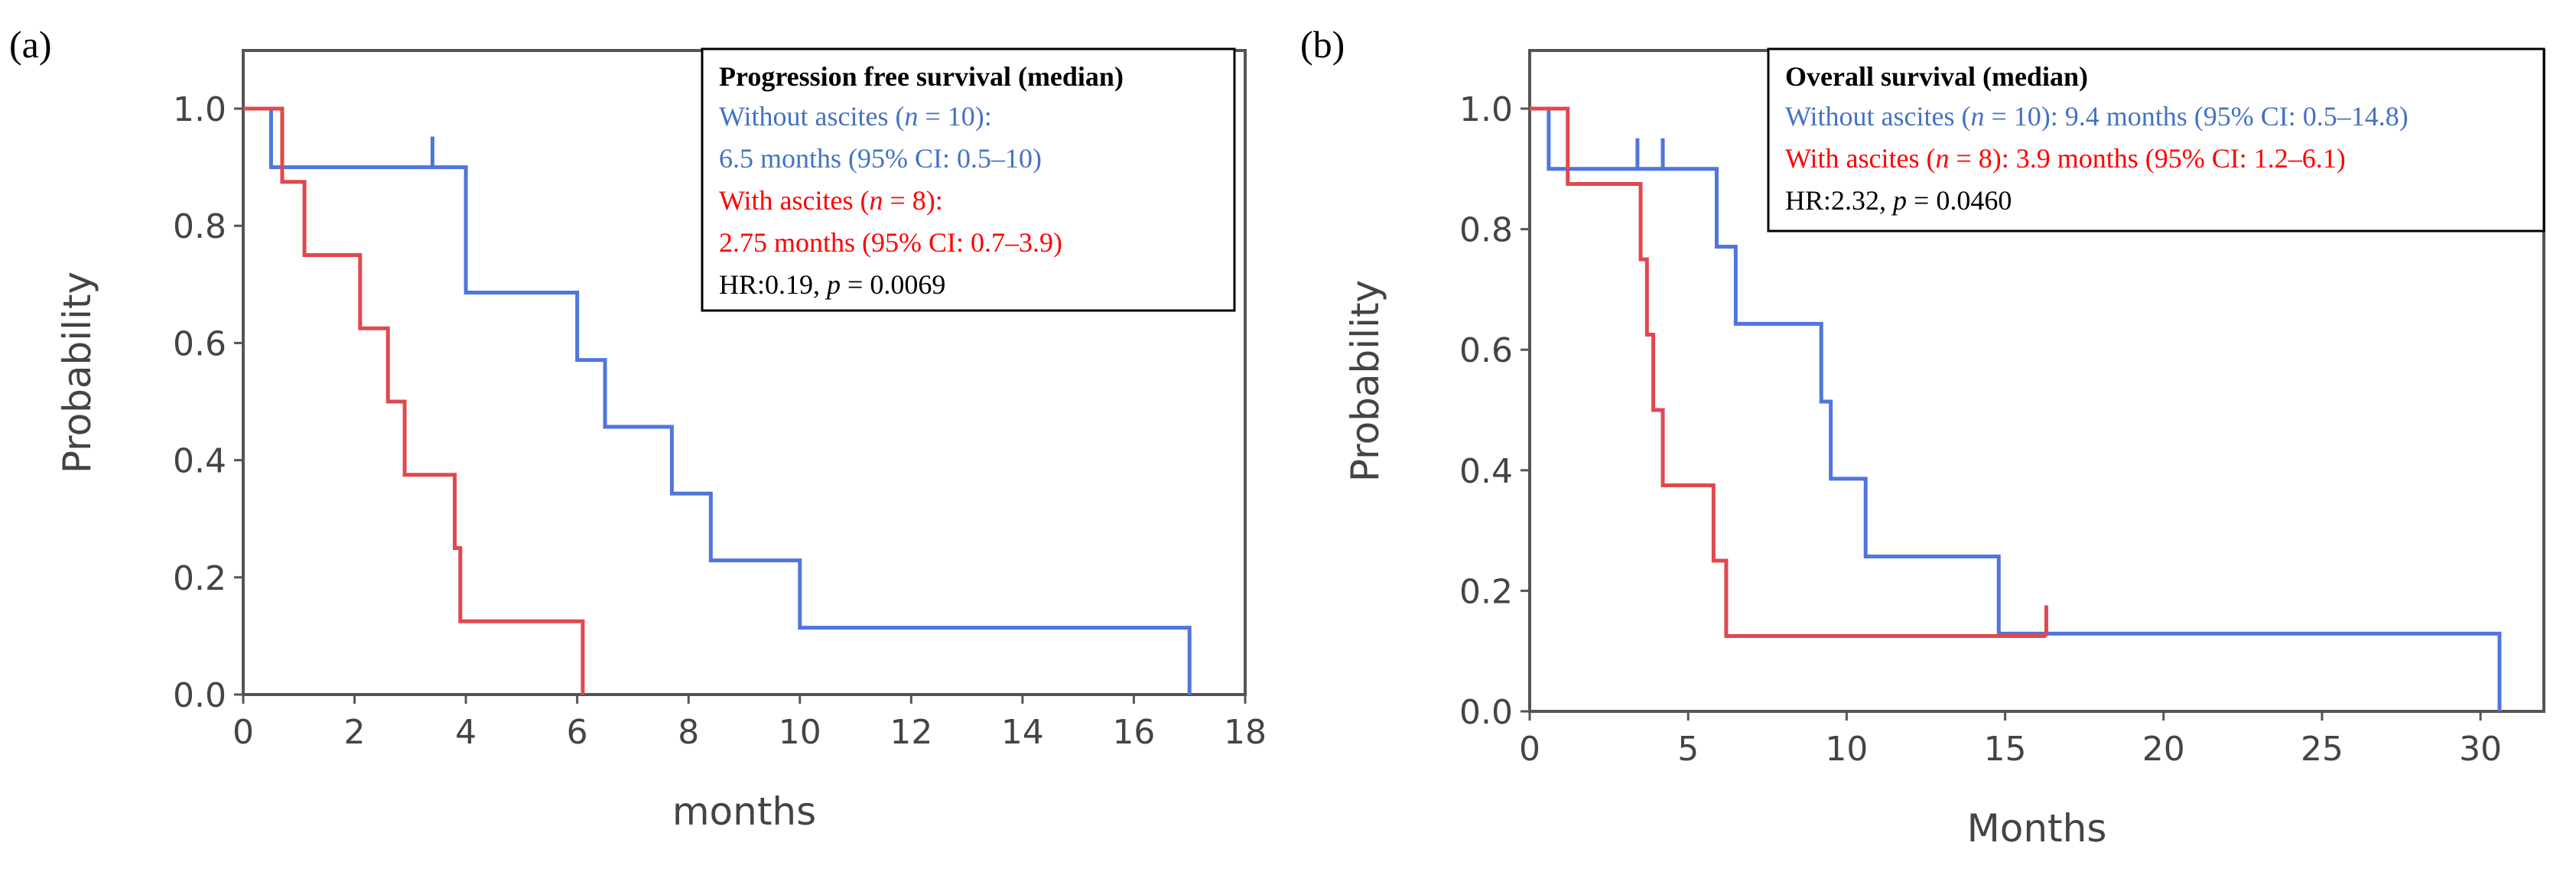 The height and width of the screenshot is (885, 2576). I want to click on legend-entry: HR:2.32, p = 0.0460, so click(1898, 200).